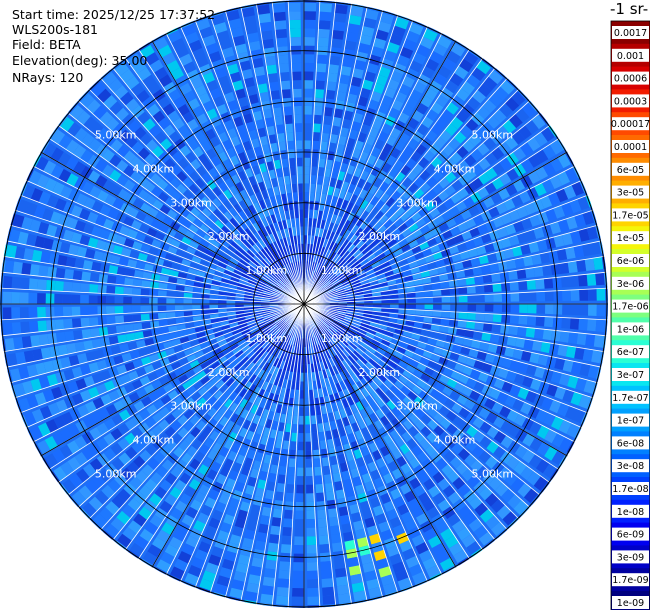  Describe the element at coordinates (630, 147) in the screenshot. I see `colorbar-label: 0.0001` at that location.